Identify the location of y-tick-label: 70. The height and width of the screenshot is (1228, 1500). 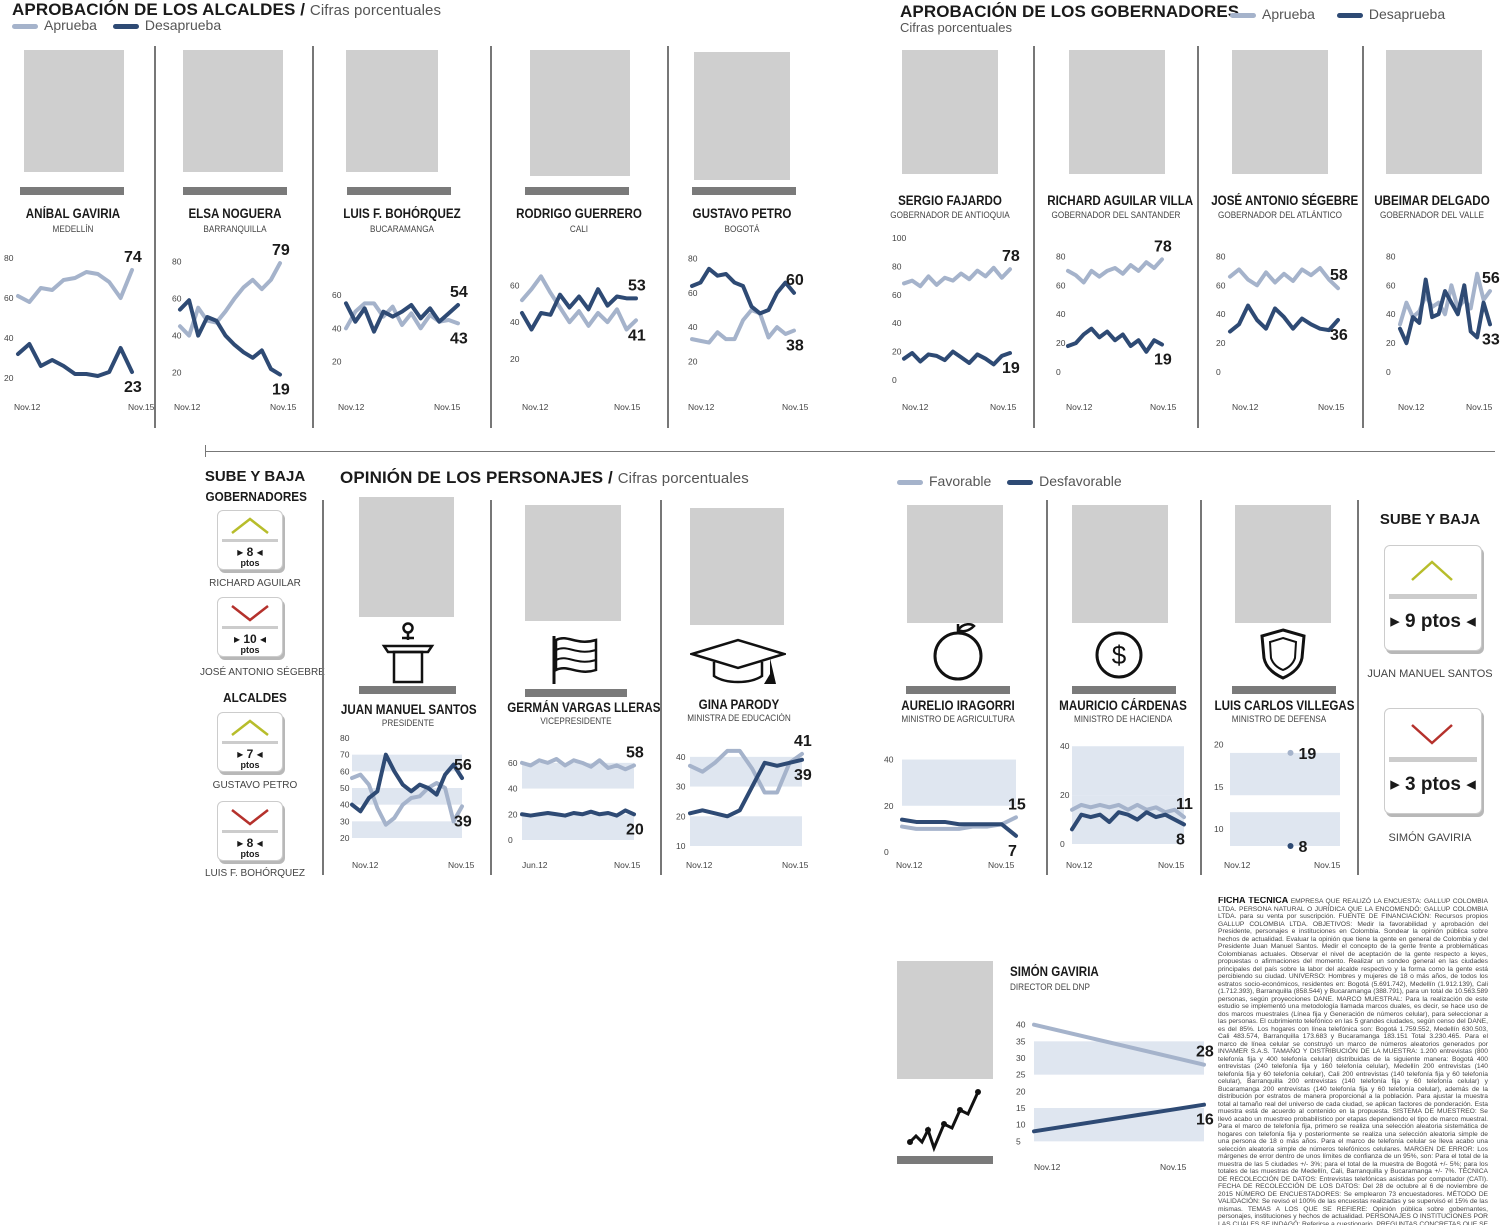
(345, 755).